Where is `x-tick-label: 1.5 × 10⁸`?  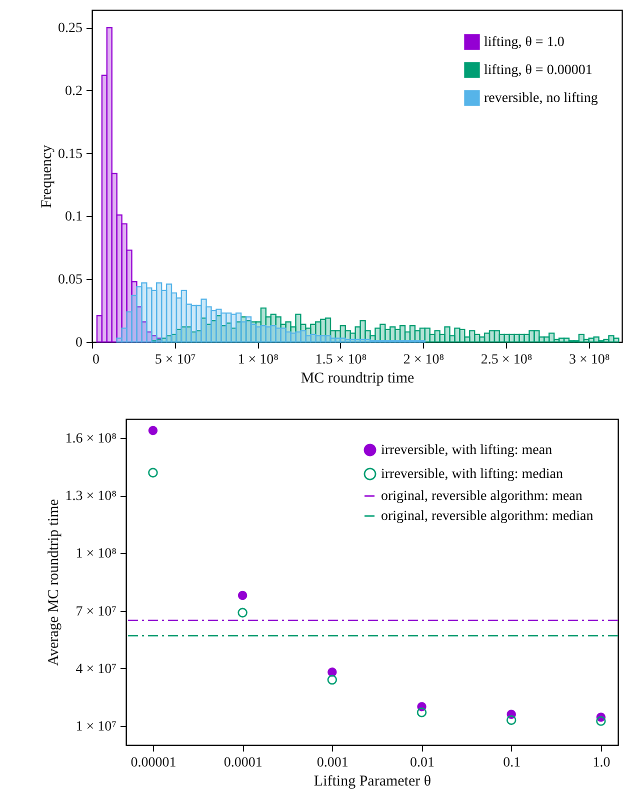 x-tick-label: 1.5 × 10⁸ is located at coordinates (341, 360).